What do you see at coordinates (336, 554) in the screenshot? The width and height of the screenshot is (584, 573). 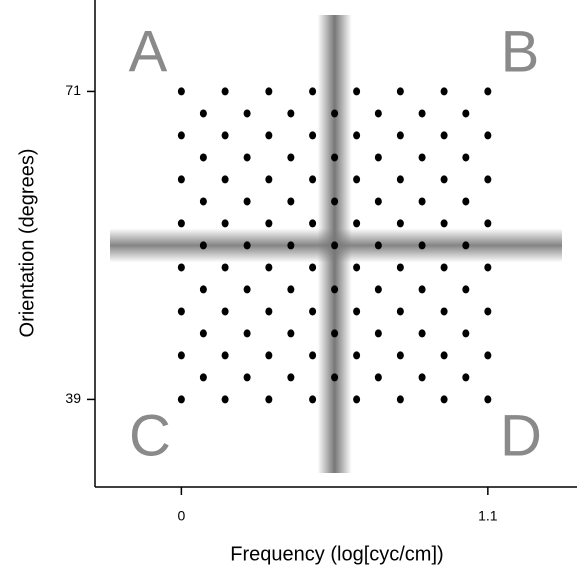 I see `x-axis-label: Frequency (log[cyc/cm])` at bounding box center [336, 554].